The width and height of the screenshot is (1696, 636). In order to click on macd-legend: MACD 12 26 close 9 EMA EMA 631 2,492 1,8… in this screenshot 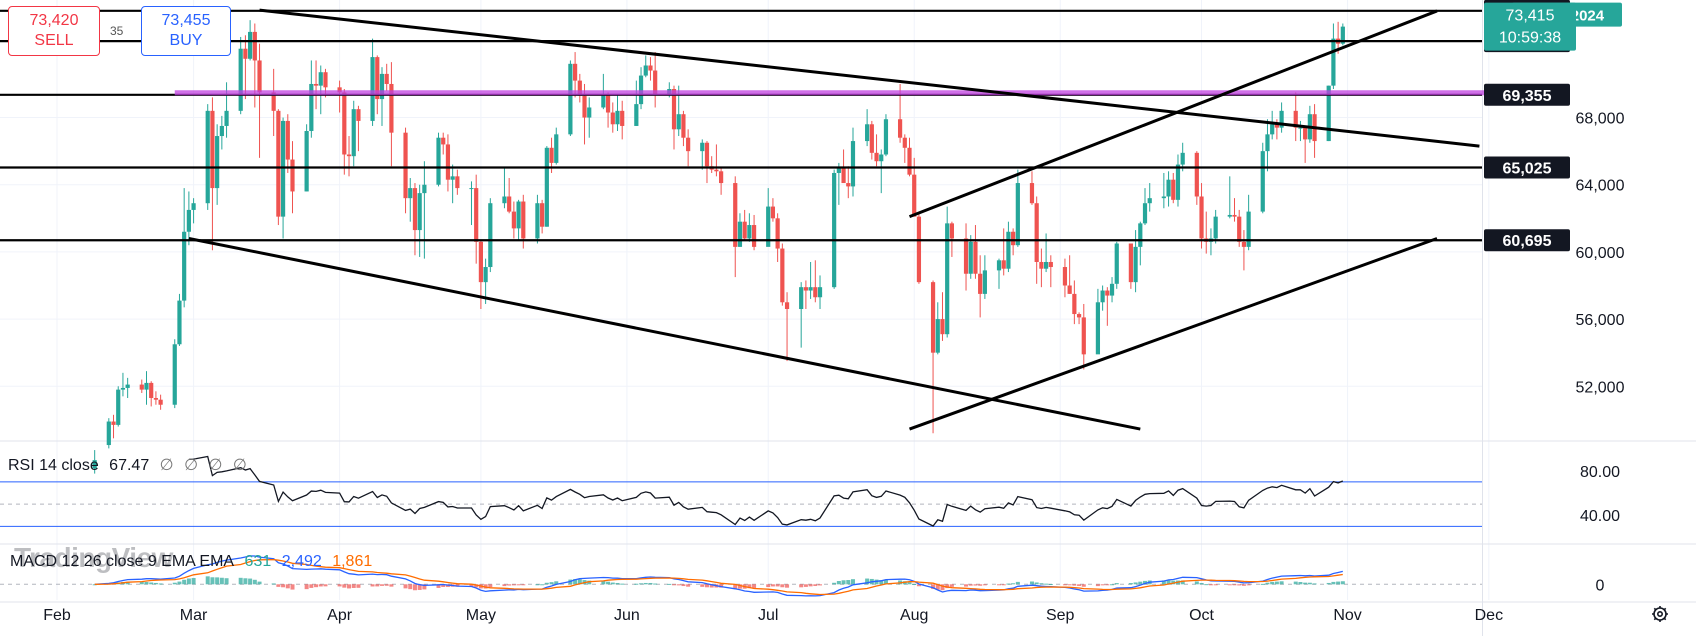, I will do `click(194, 562)`.